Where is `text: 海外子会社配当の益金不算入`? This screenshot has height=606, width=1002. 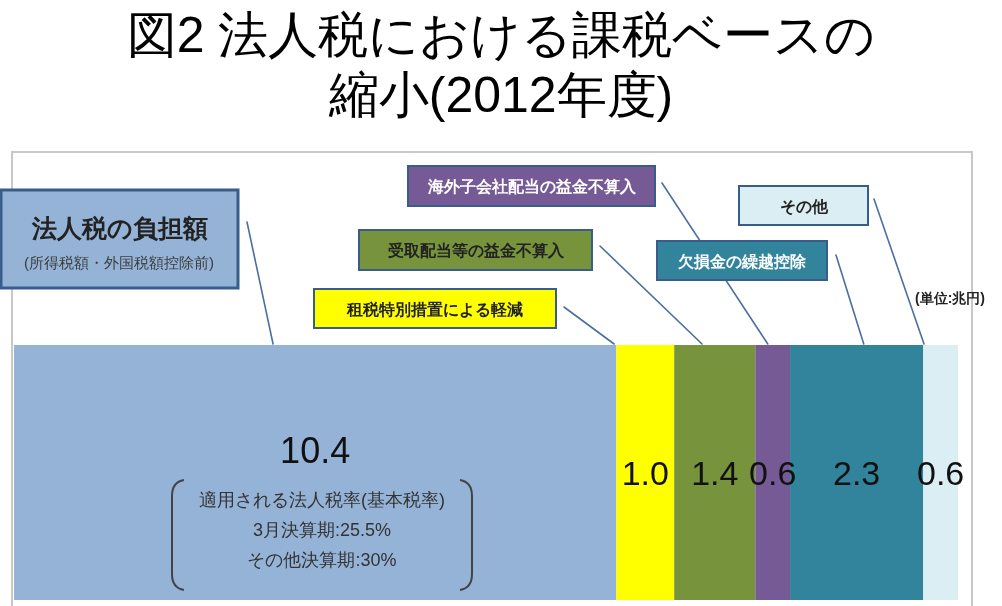 text: 海外子会社配当の益金不算入 is located at coordinates (531, 186).